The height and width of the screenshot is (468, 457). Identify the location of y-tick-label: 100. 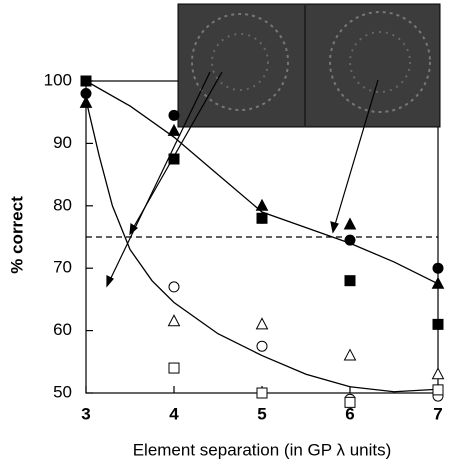
(58, 79).